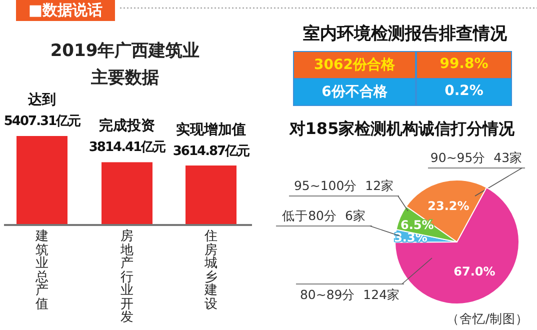 This screenshot has height=330, width=537. What do you see at coordinates (211, 130) in the screenshot?
I see `annotation: 实现增加值` at bounding box center [211, 130].